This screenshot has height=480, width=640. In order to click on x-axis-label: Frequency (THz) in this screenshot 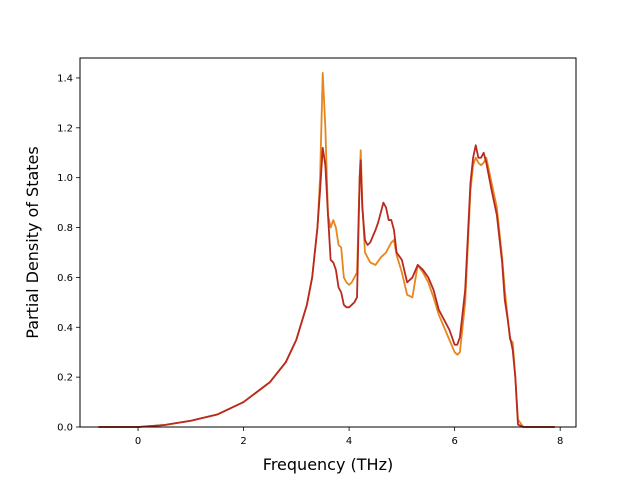, I will do `click(328, 464)`.